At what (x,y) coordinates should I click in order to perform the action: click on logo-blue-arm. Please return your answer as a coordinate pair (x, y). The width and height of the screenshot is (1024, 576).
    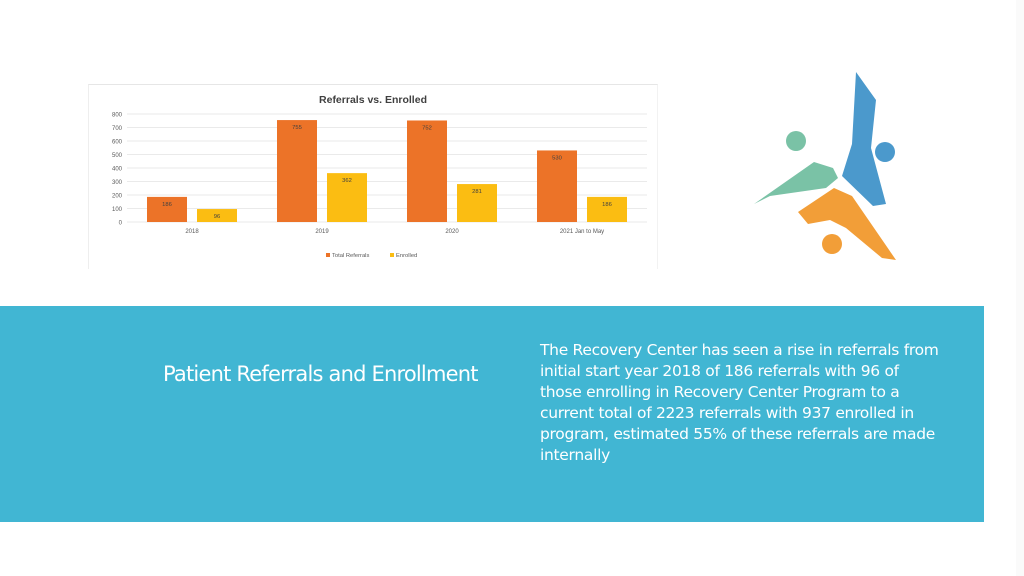
    Looking at the image, I should click on (864, 139).